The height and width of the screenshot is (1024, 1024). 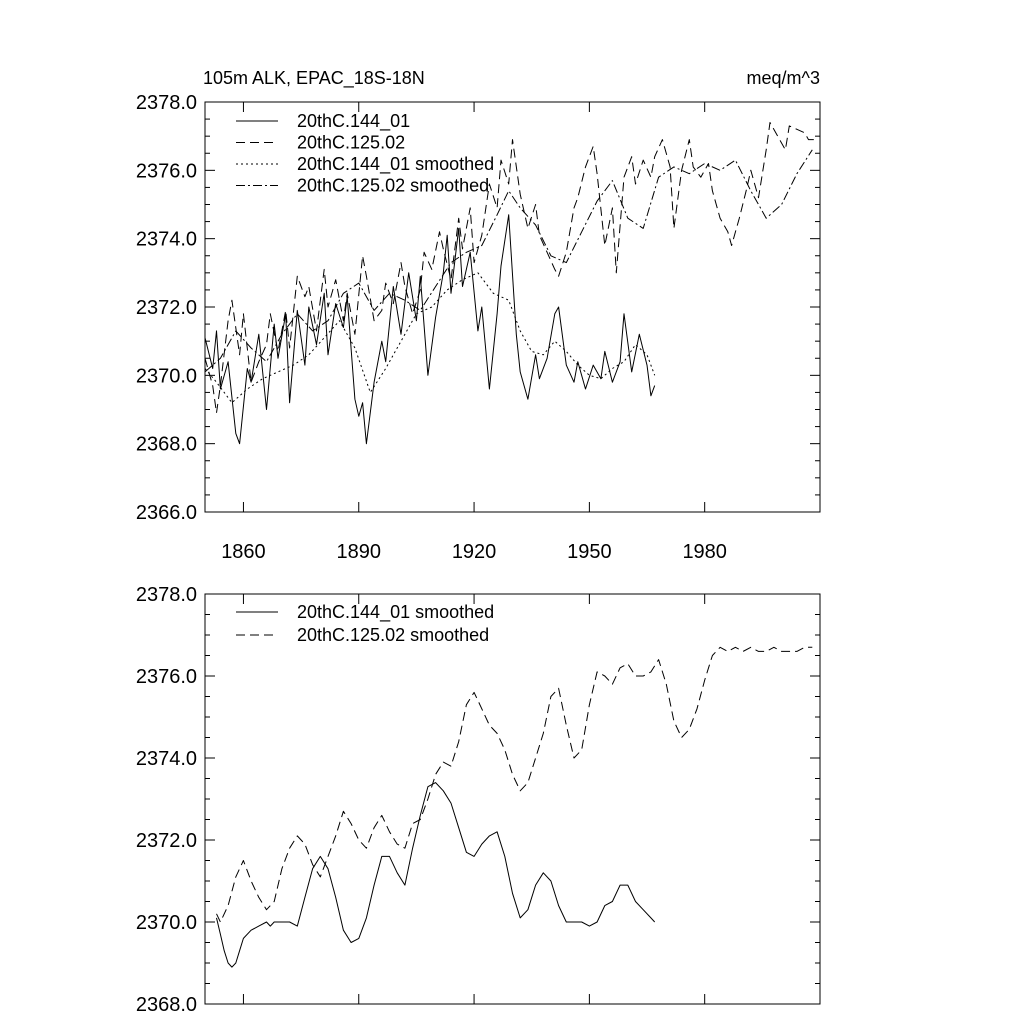 What do you see at coordinates (351, 143) in the screenshot?
I see `legend-label: 20thC.125.02` at bounding box center [351, 143].